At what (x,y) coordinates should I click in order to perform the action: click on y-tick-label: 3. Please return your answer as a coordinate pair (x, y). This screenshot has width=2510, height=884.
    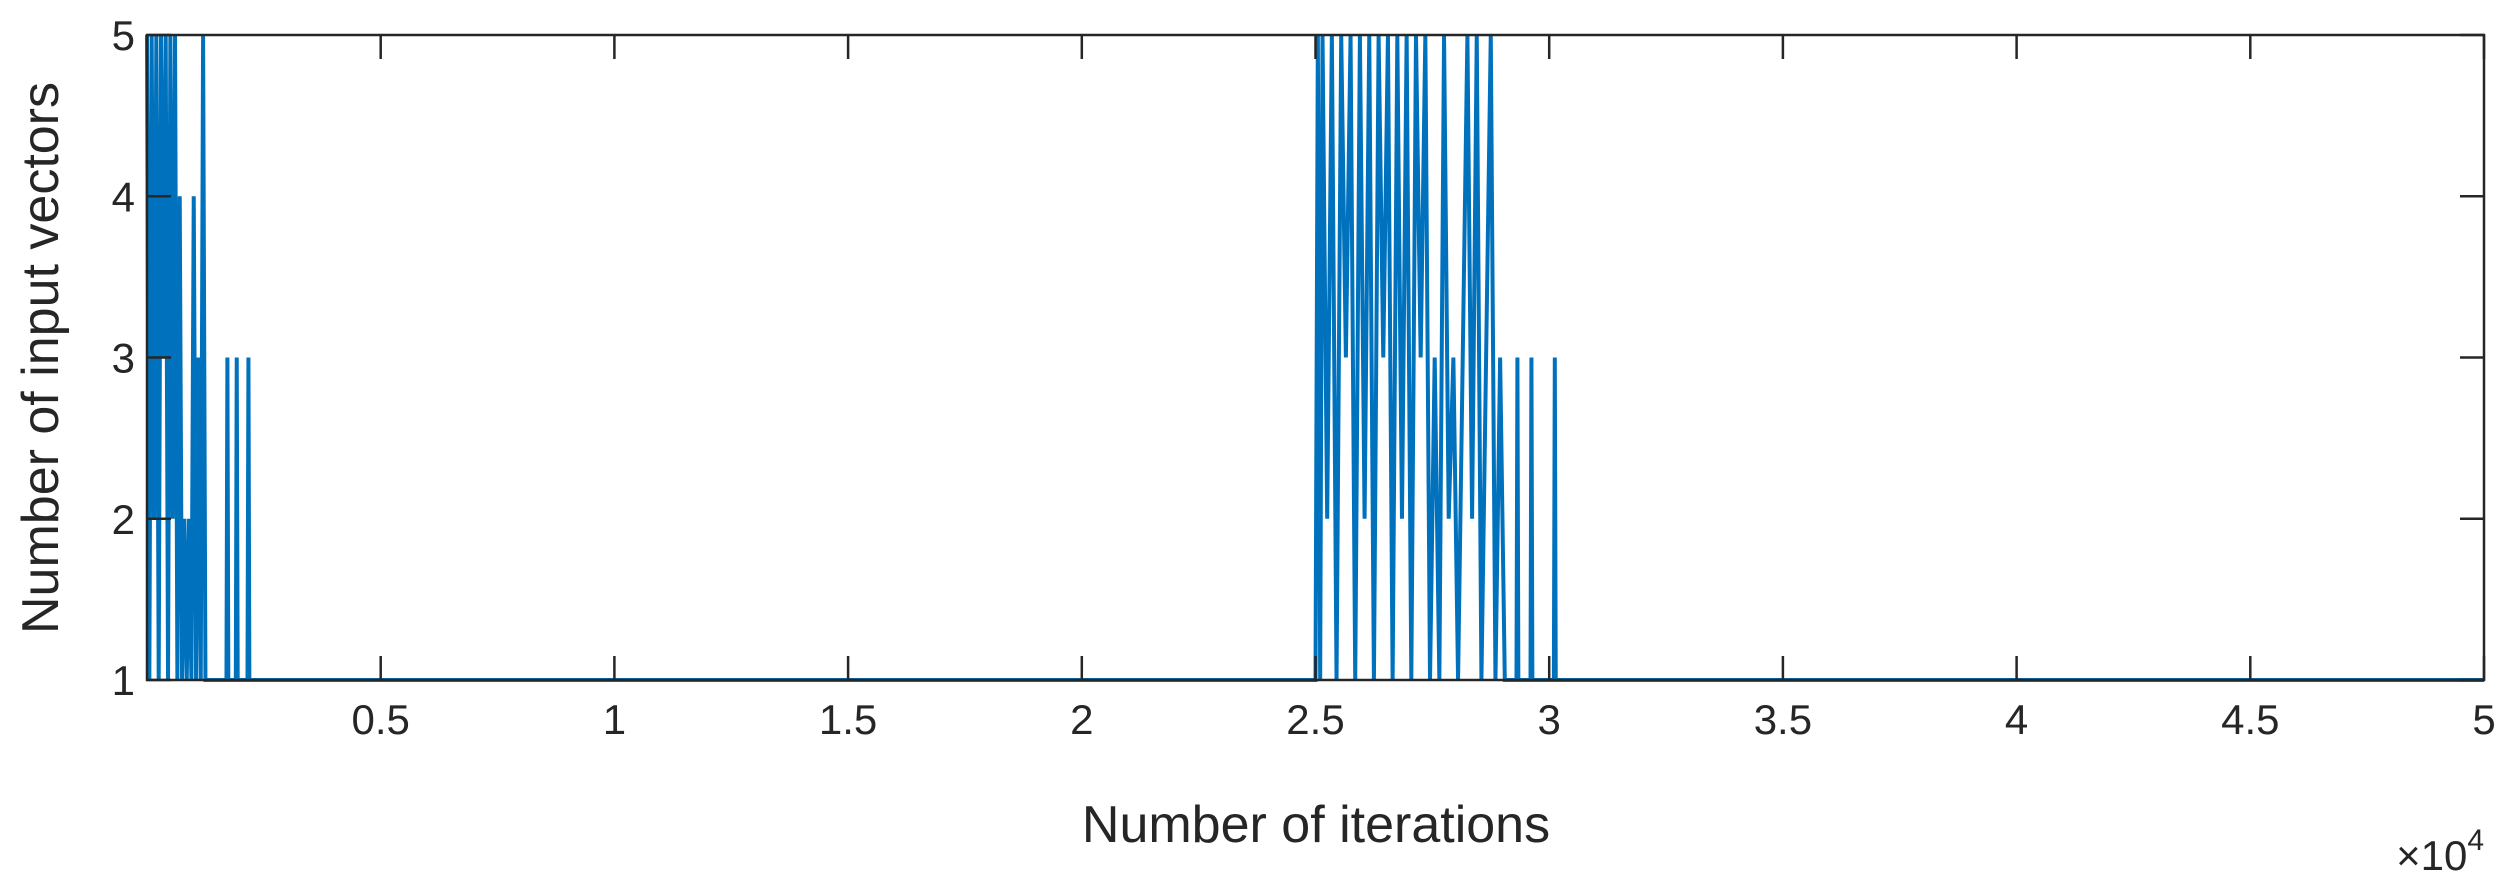
    Looking at the image, I should click on (123, 358).